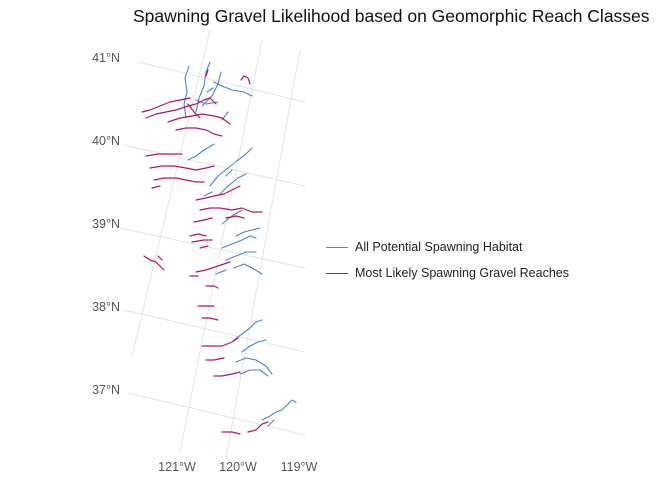 The width and height of the screenshot is (672, 480). What do you see at coordinates (299, 467) in the screenshot?
I see `longitude-label: 119°W` at bounding box center [299, 467].